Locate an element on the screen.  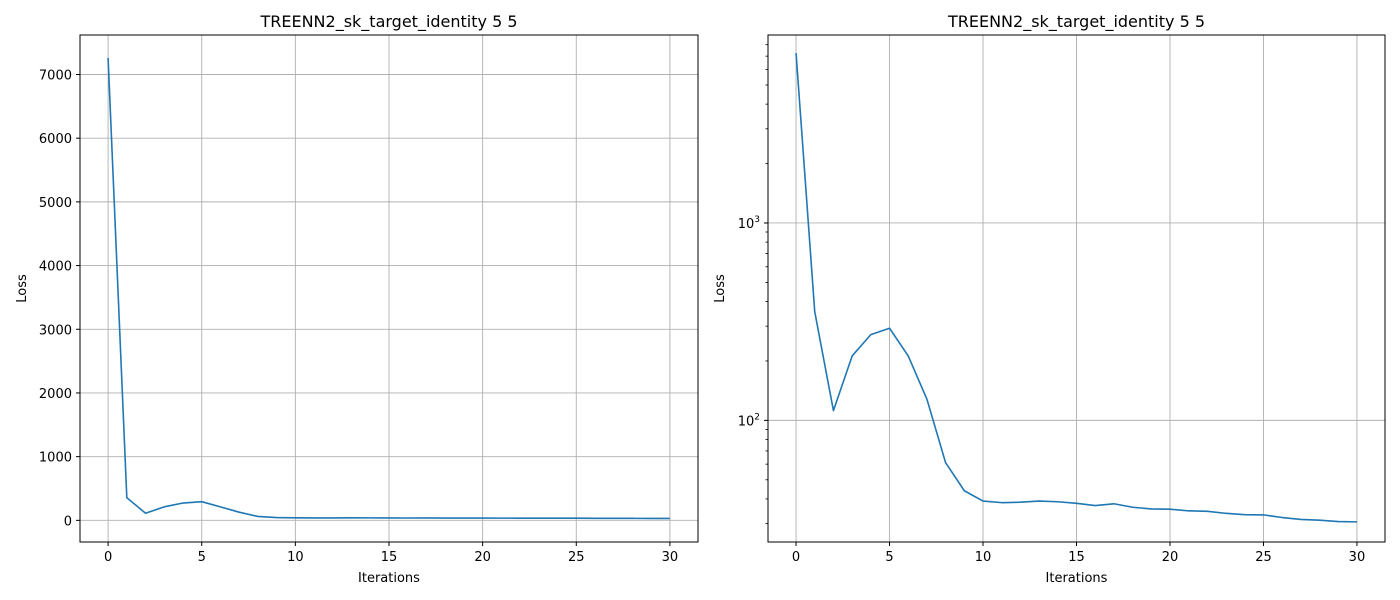
y-tick-label: 2000 is located at coordinates (55, 394).